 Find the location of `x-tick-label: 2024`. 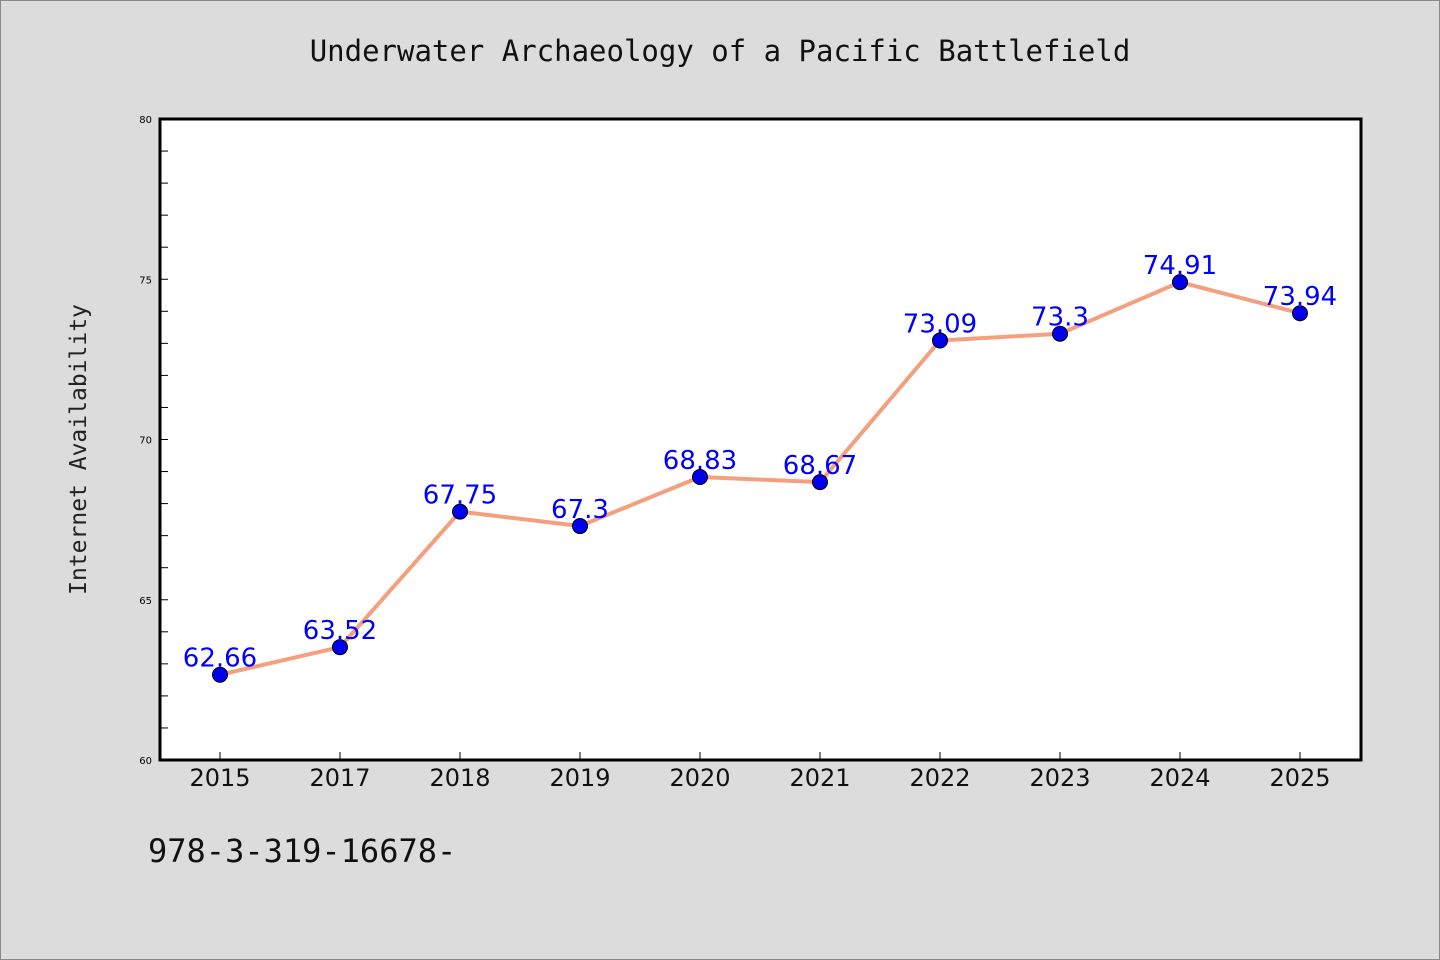

x-tick-label: 2024 is located at coordinates (1179, 778).